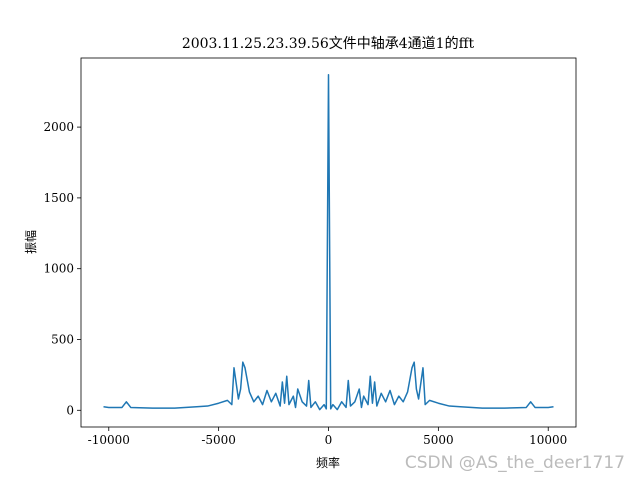 The image size is (640, 480). I want to click on y-tick-label: 1500, so click(58, 198).